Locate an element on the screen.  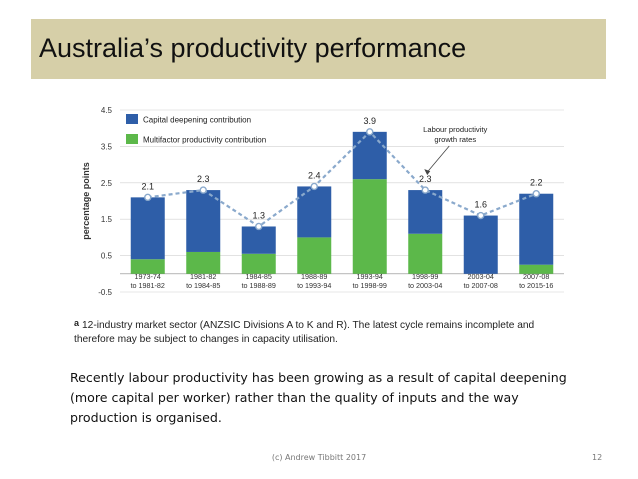
series-line-labour-productivity is located at coordinates (342, 179).